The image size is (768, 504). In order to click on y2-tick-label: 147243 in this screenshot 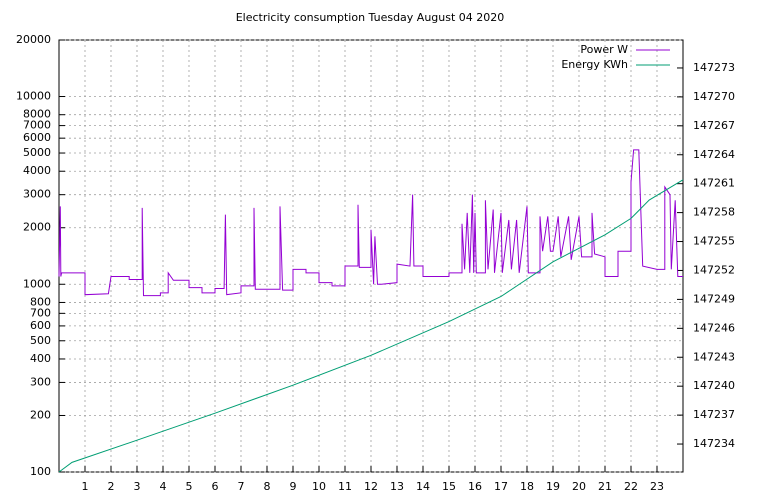, I will do `click(714, 356)`.